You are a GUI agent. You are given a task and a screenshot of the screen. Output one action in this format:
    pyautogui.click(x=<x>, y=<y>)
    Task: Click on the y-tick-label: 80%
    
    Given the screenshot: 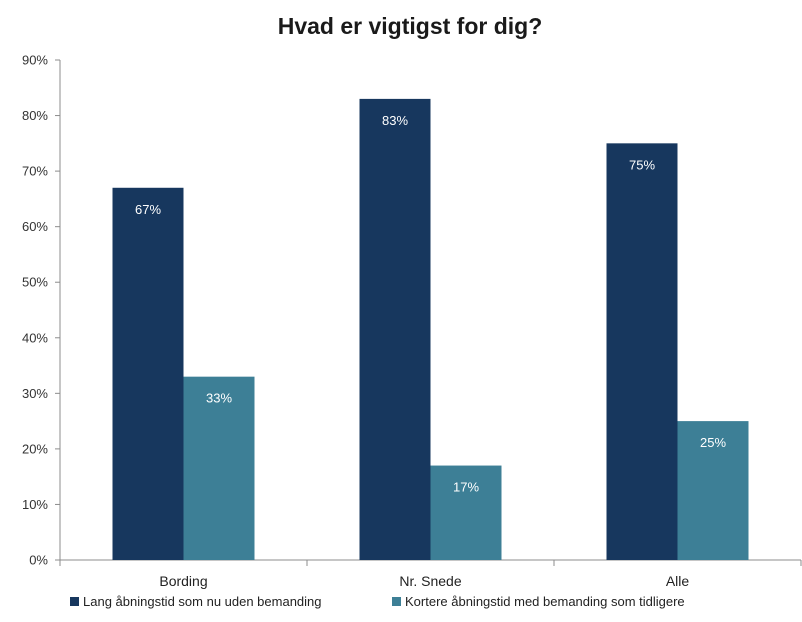 What is the action you would take?
    pyautogui.click(x=35, y=115)
    